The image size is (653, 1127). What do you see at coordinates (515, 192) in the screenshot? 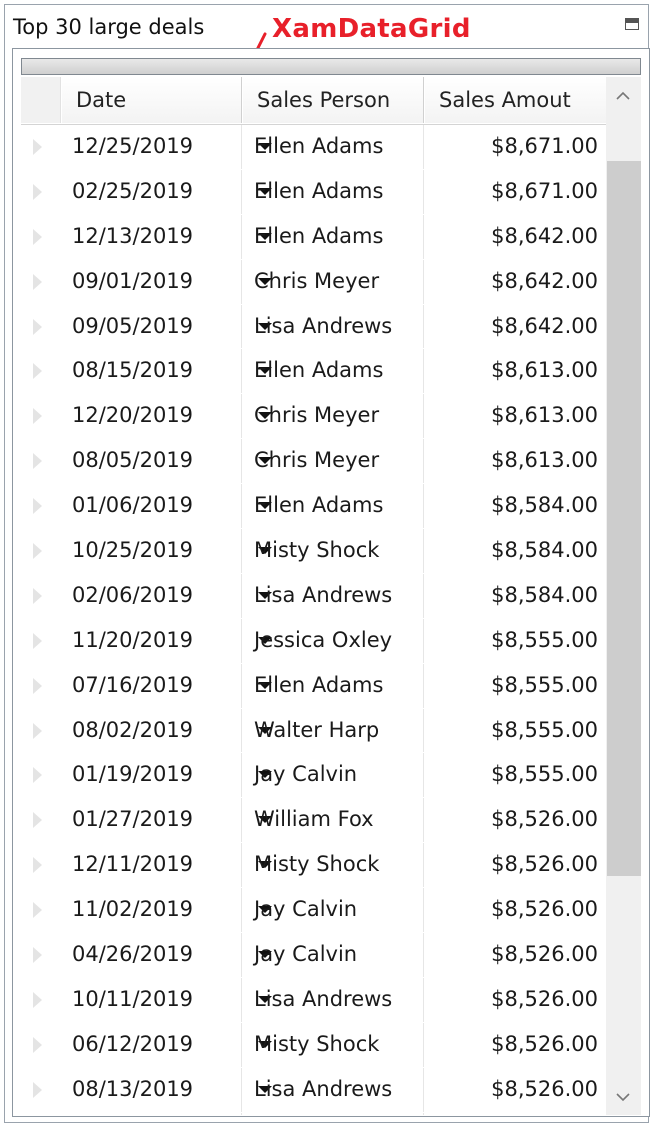
I see `cell-sales-amount: $8,671.00` at bounding box center [515, 192].